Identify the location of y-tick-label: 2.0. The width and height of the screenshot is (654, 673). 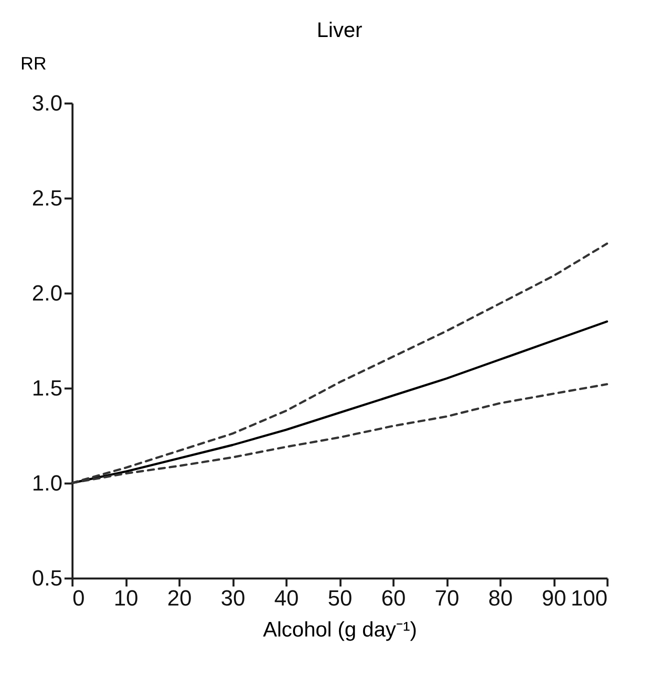
(47, 293).